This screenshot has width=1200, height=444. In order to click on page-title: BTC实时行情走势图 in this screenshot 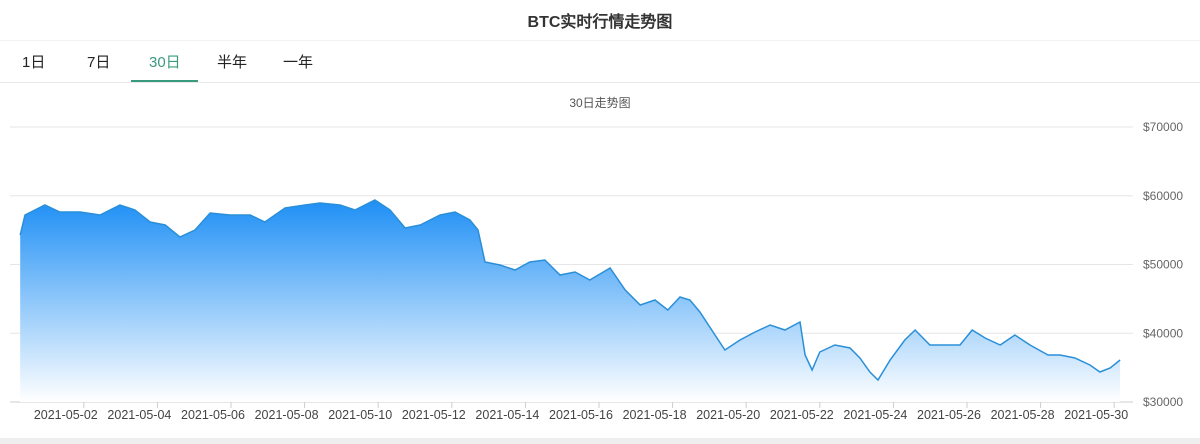, I will do `click(600, 22)`.